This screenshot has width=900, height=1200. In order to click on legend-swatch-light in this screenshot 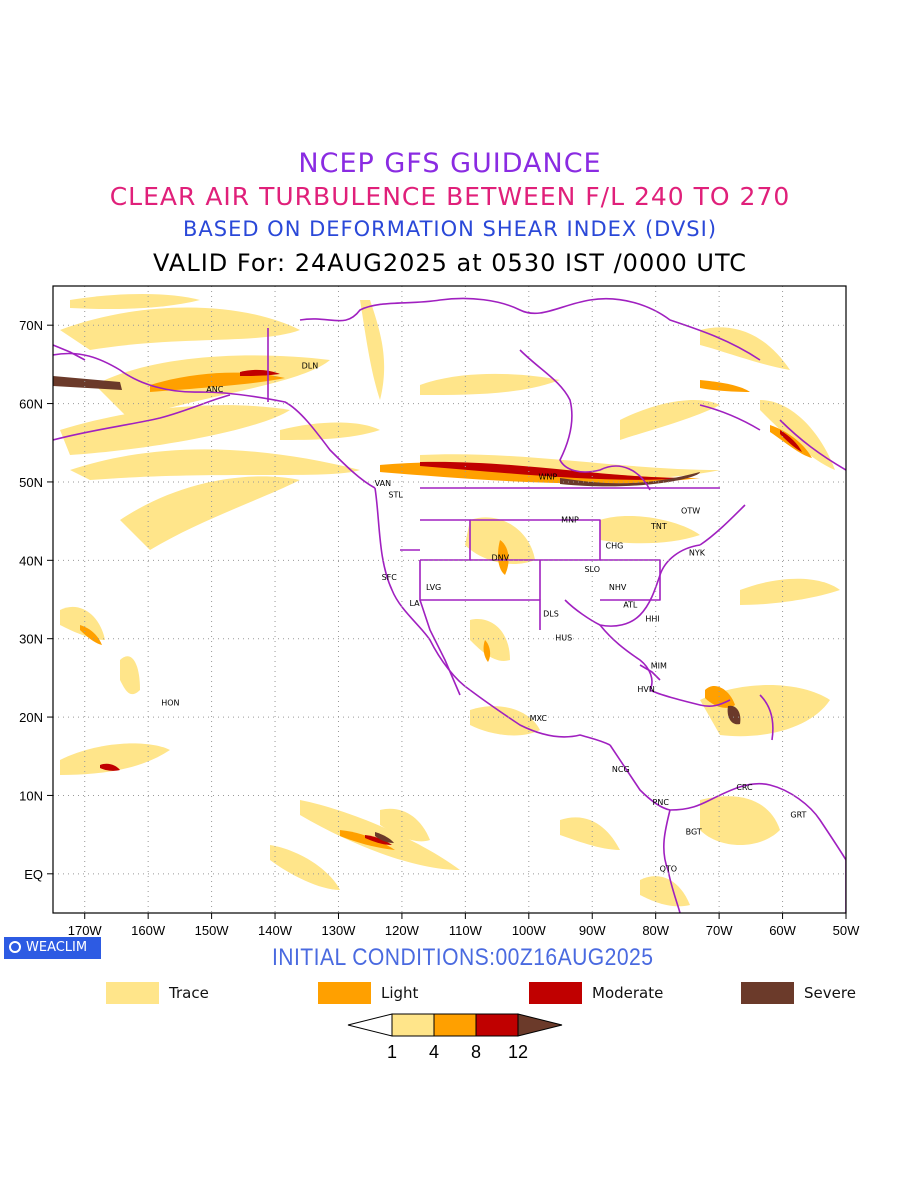, I will do `click(344, 993)`.